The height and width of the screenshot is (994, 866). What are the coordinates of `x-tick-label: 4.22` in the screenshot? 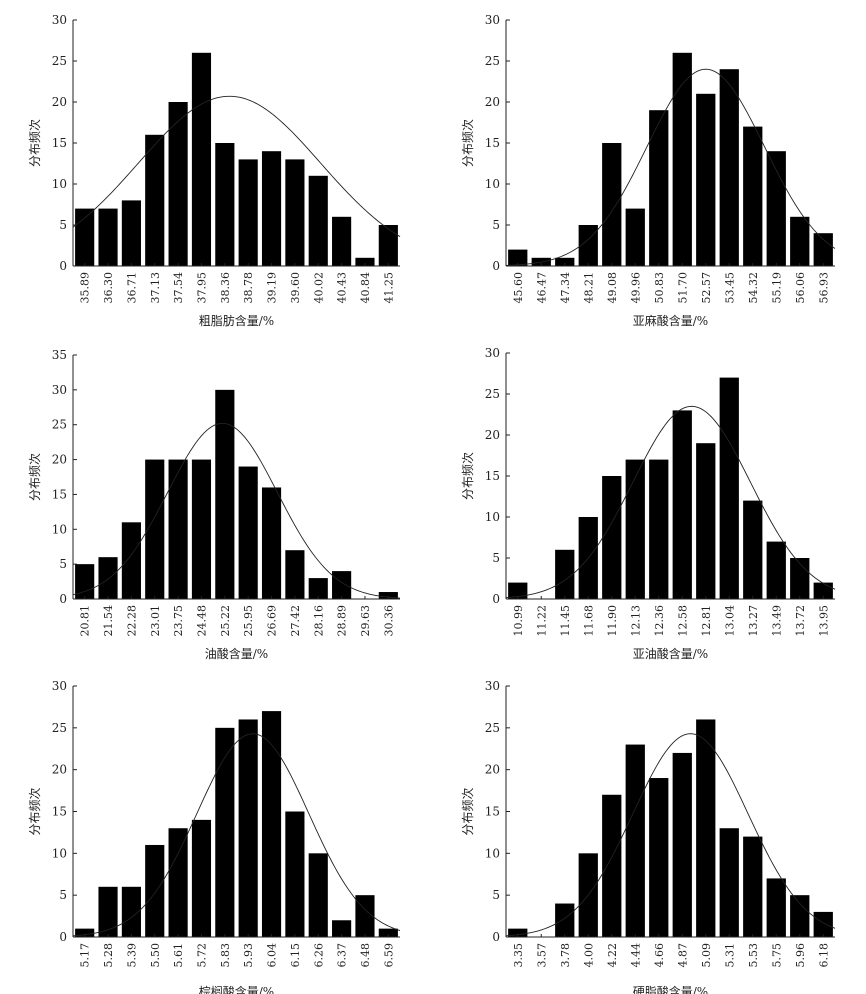 It's located at (612, 955).